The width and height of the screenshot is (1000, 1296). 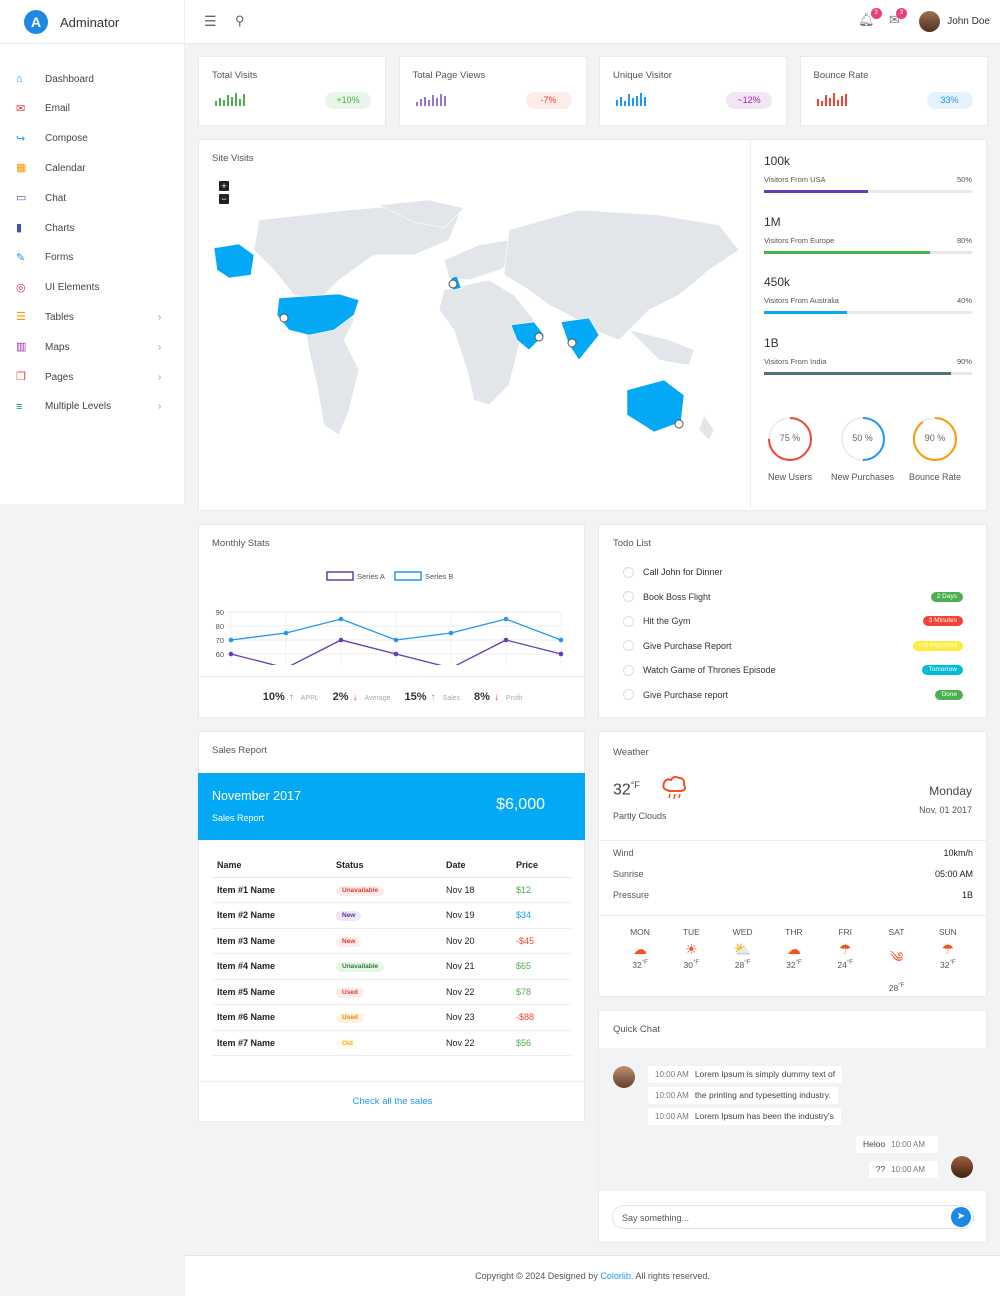 What do you see at coordinates (274, 866) in the screenshot?
I see `column-header: Name` at bounding box center [274, 866].